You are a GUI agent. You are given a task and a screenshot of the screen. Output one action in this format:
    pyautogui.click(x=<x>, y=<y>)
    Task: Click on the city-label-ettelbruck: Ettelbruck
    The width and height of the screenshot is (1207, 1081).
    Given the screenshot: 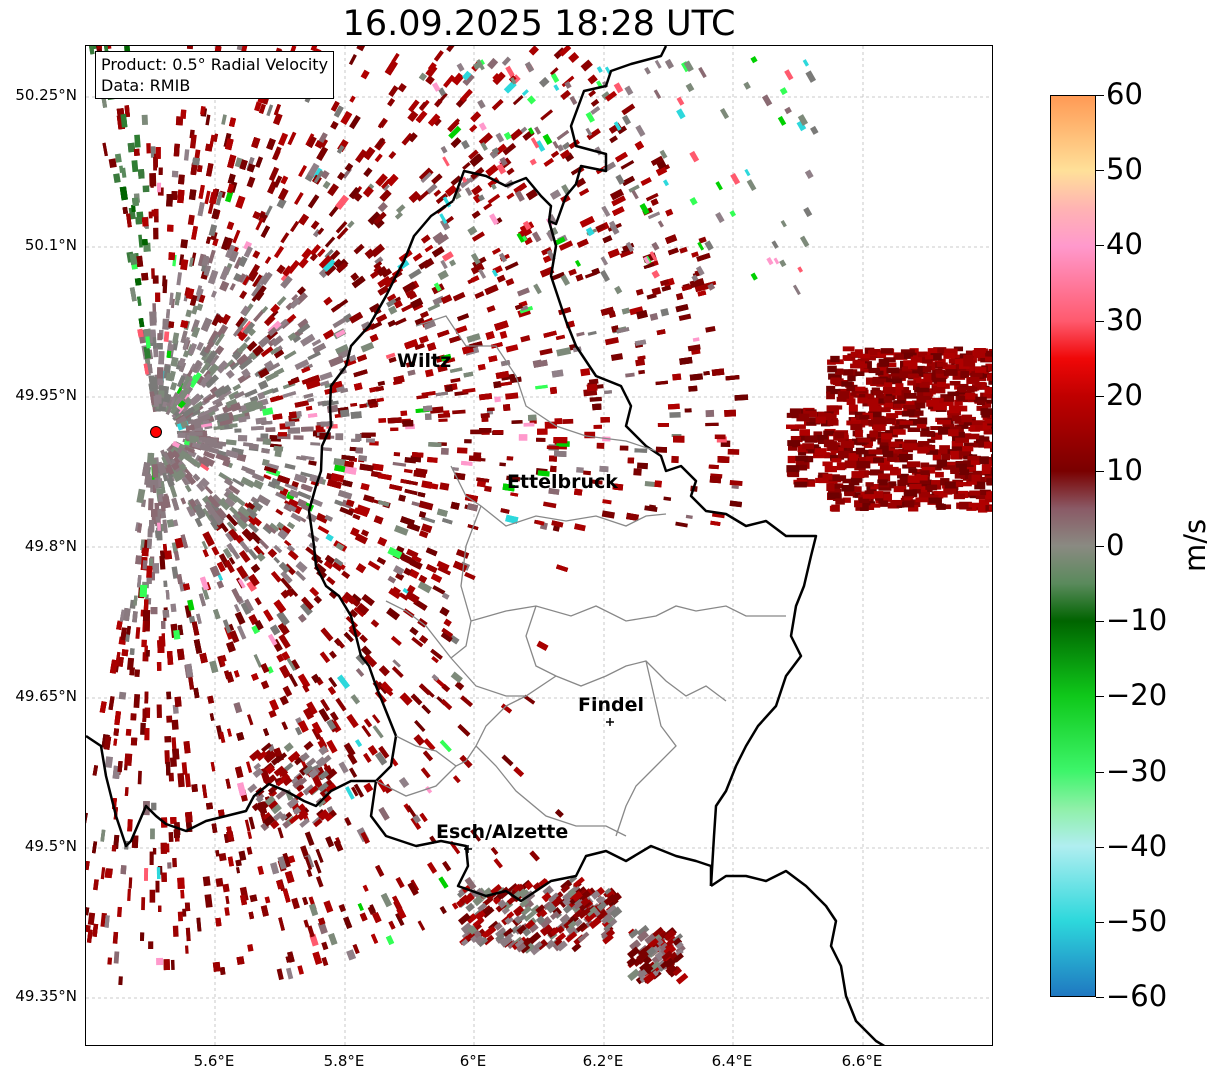 What is the action you would take?
    pyautogui.click(x=562, y=482)
    